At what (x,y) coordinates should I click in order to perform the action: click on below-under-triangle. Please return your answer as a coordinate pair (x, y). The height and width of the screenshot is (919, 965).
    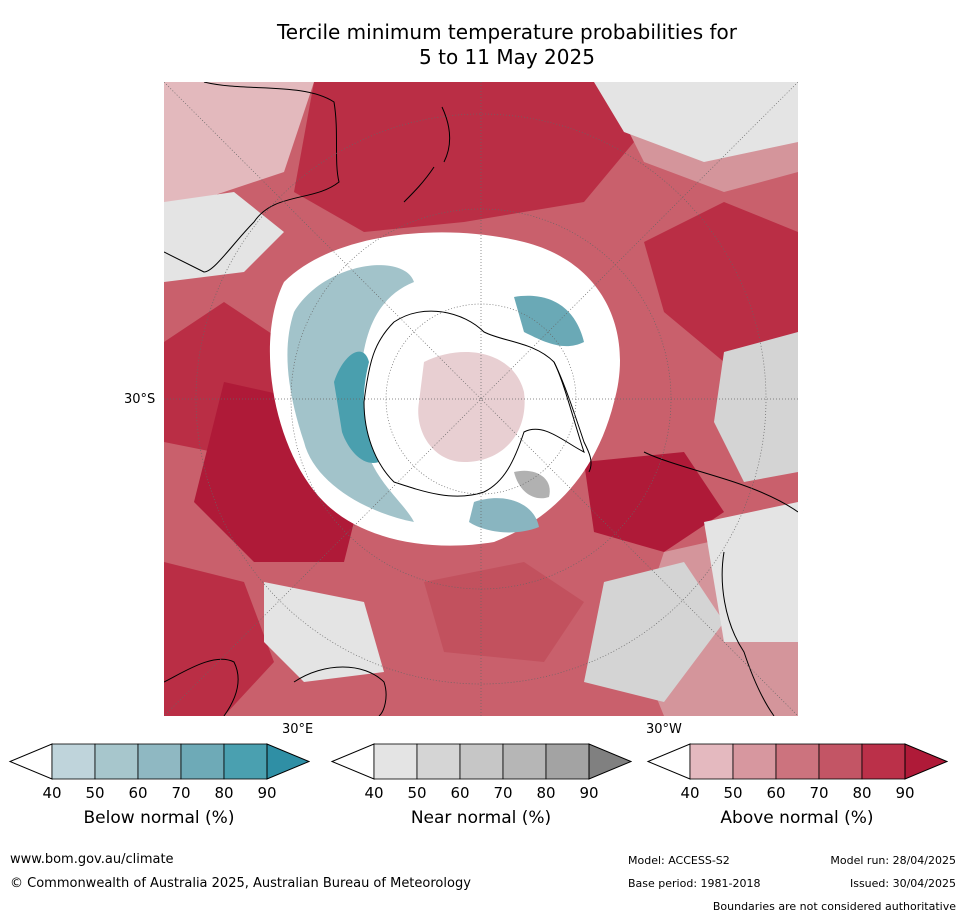
    Looking at the image, I should click on (30, 761).